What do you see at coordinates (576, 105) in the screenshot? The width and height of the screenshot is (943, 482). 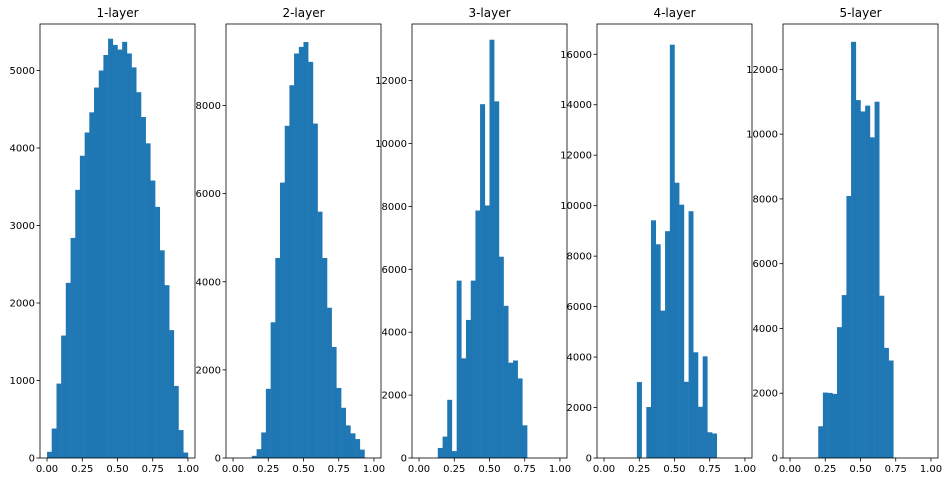 I see `y-tick-label: 14000` at bounding box center [576, 105].